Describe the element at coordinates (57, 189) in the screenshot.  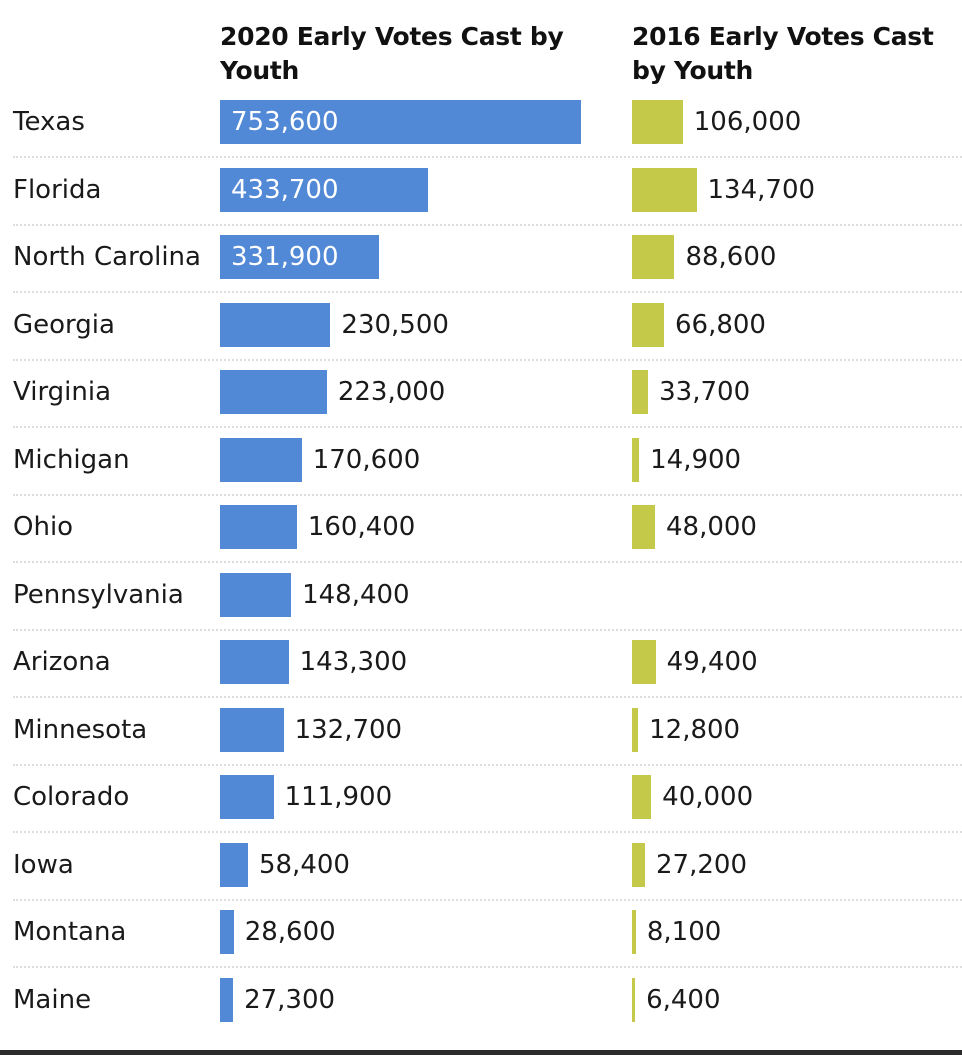
I see `category-label: Florida` at that location.